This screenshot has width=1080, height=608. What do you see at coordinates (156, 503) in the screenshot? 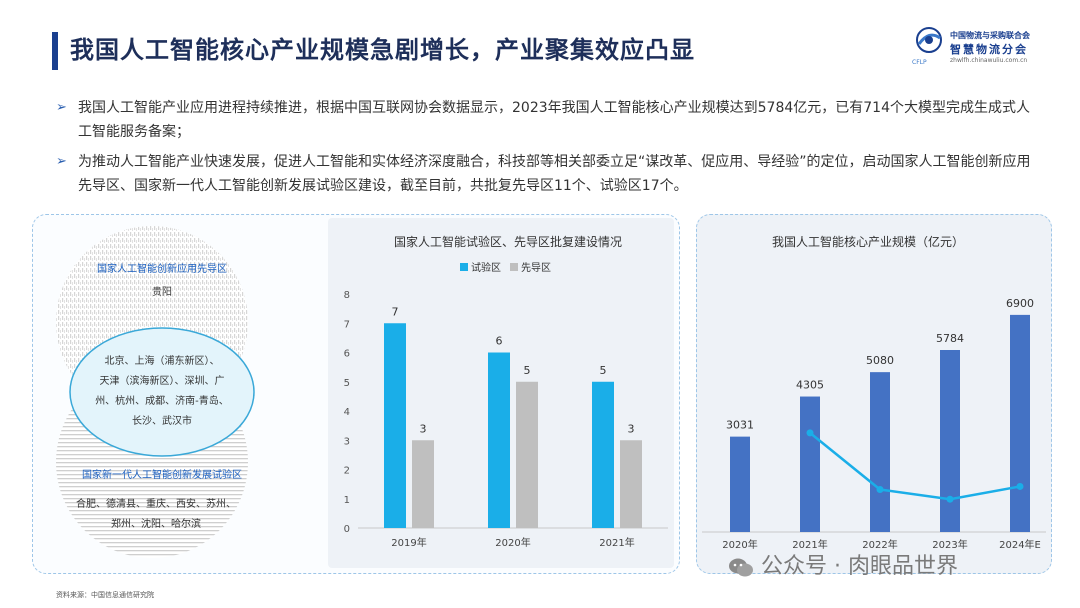
I see `test-only-cities-line: 合肥、德清县、重庆、西安、苏州、` at bounding box center [156, 503].